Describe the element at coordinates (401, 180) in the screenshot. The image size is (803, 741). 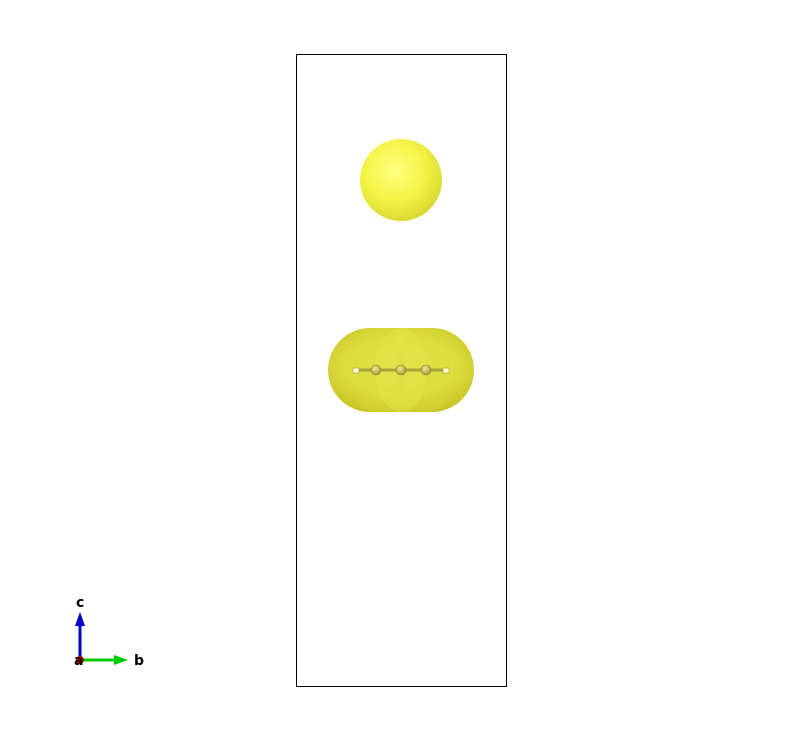
I see `isosurface-sphere` at that location.